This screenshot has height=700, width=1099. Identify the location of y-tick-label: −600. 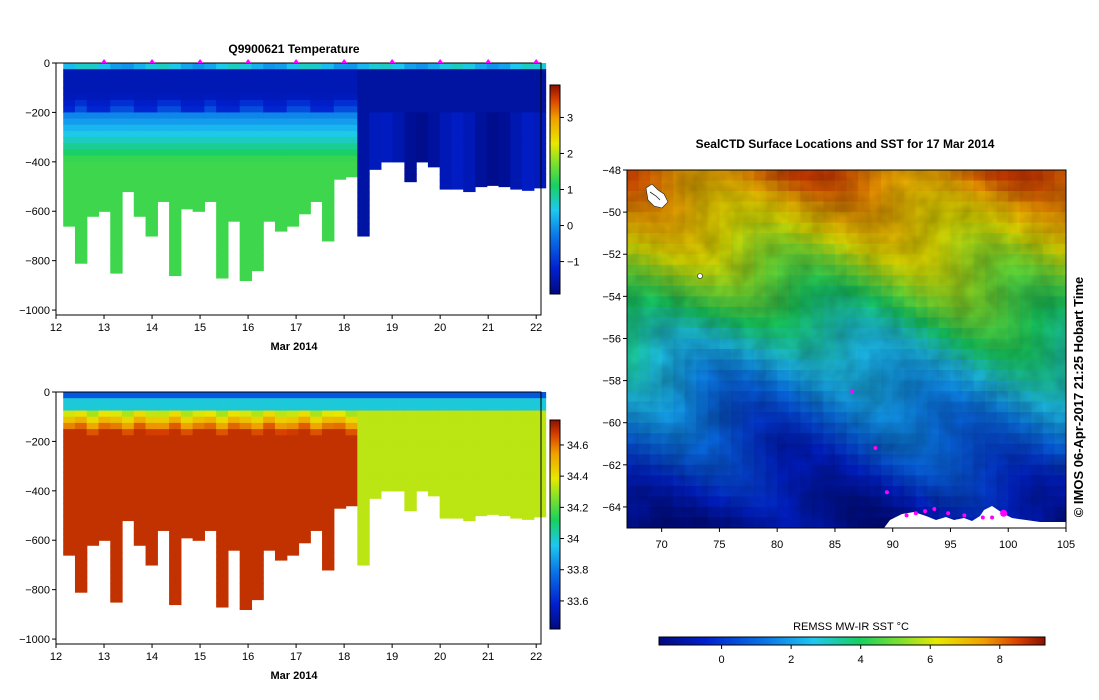
(37, 212).